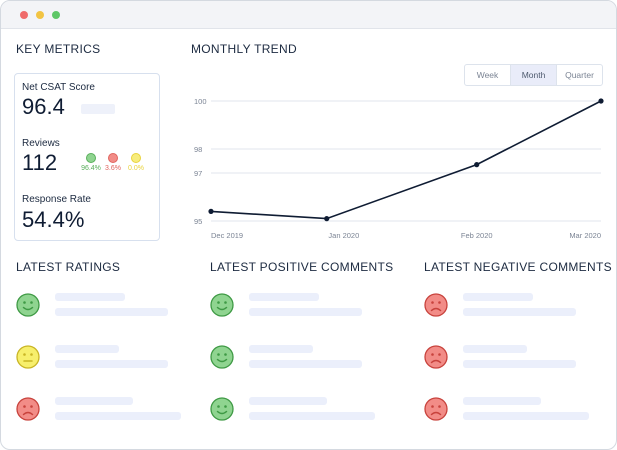 The image size is (617, 450). I want to click on reviews-negative-indicator: 3.6%, so click(113, 162).